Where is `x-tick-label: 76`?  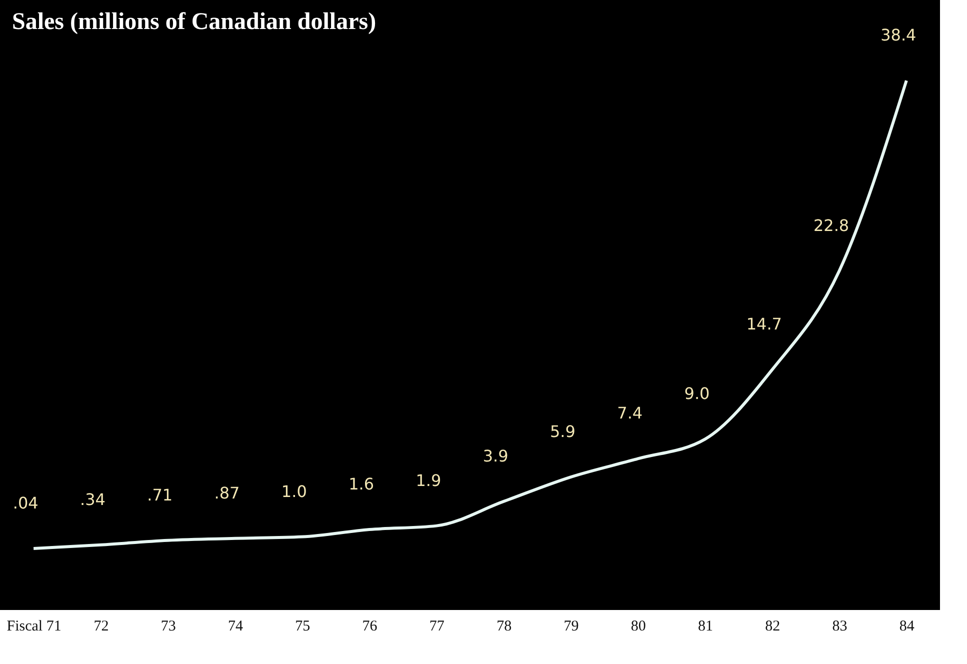
x-tick-label: 76 is located at coordinates (370, 626).